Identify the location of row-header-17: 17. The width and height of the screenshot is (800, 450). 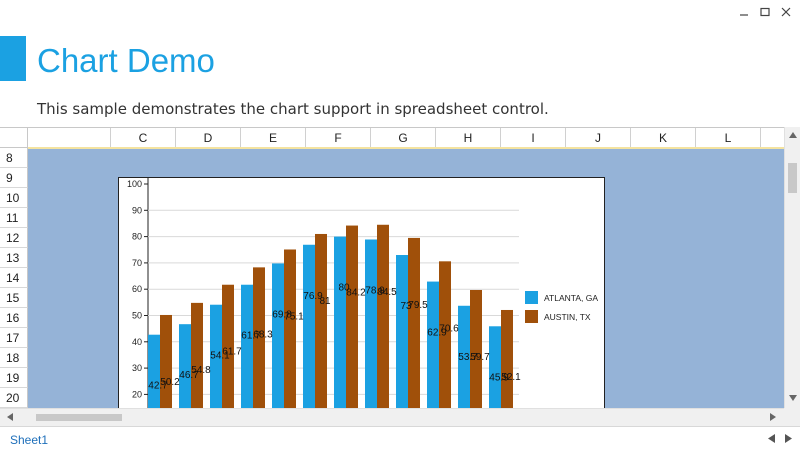
(14, 338).